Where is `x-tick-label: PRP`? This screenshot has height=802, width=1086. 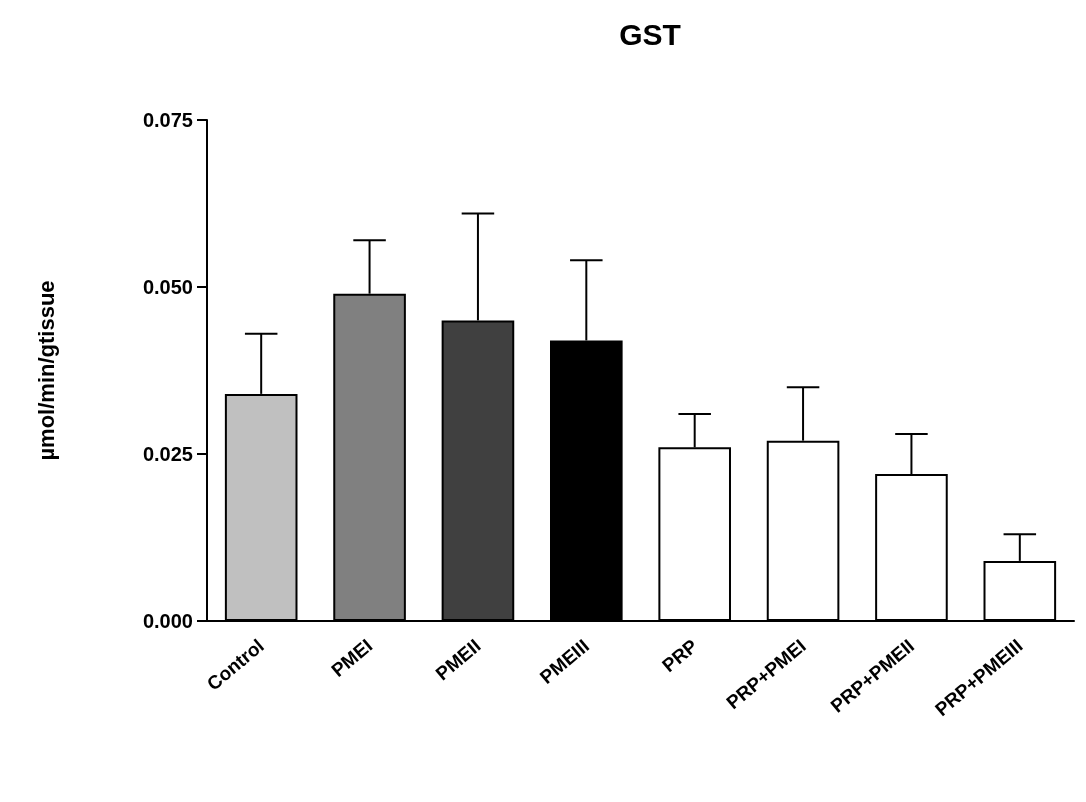 x-tick-label: PRP is located at coordinates (680, 655).